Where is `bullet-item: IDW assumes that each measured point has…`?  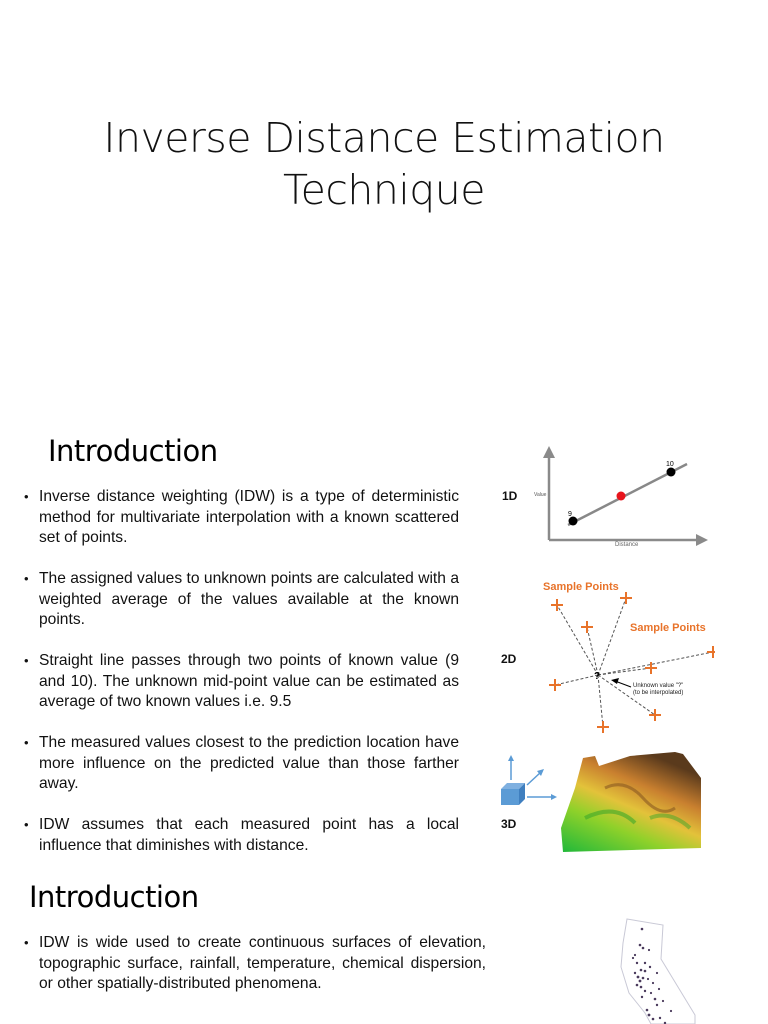 bullet-item: IDW assumes that each measured point has… is located at coordinates (240, 835).